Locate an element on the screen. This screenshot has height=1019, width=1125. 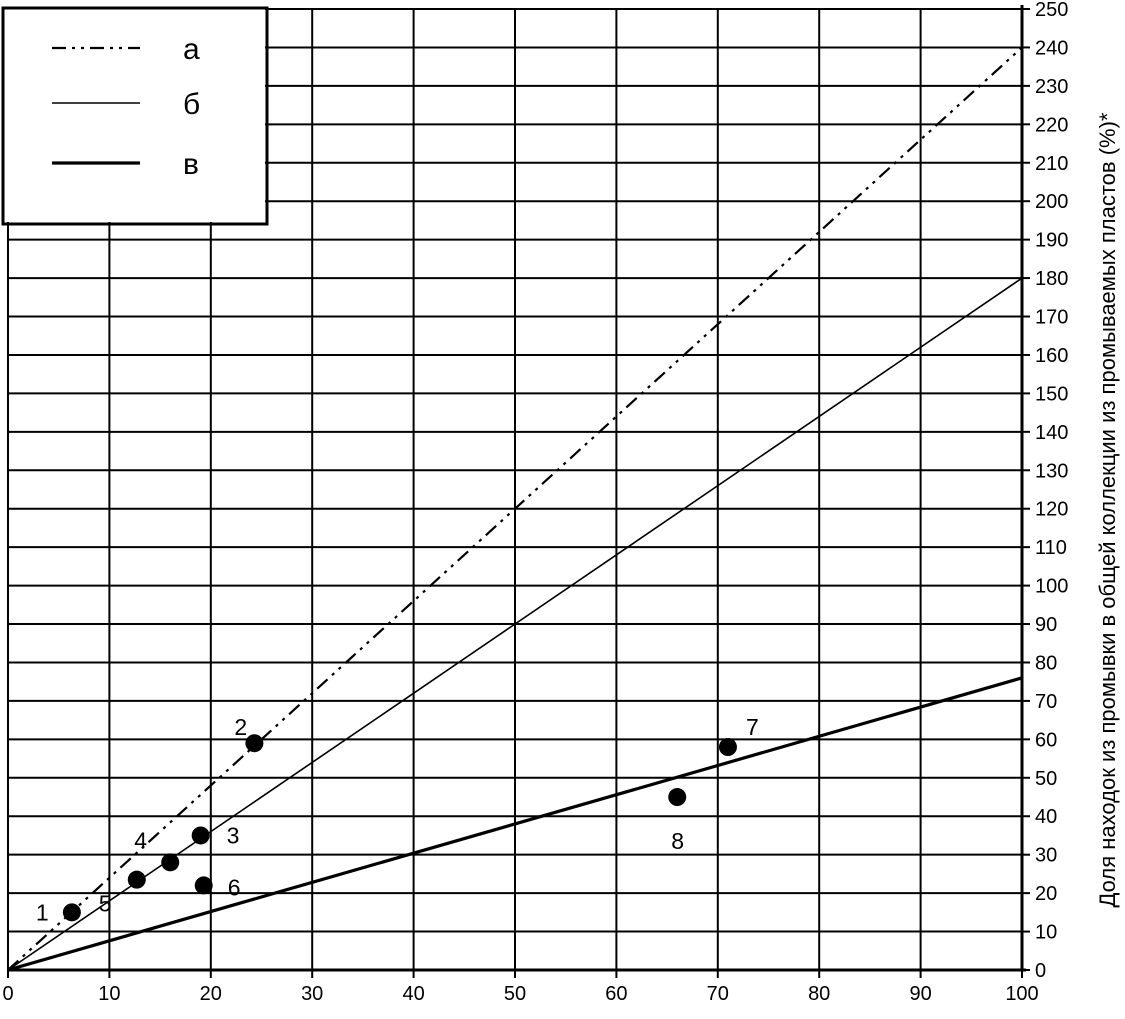
x-tick-label: 60 is located at coordinates (616, 994).